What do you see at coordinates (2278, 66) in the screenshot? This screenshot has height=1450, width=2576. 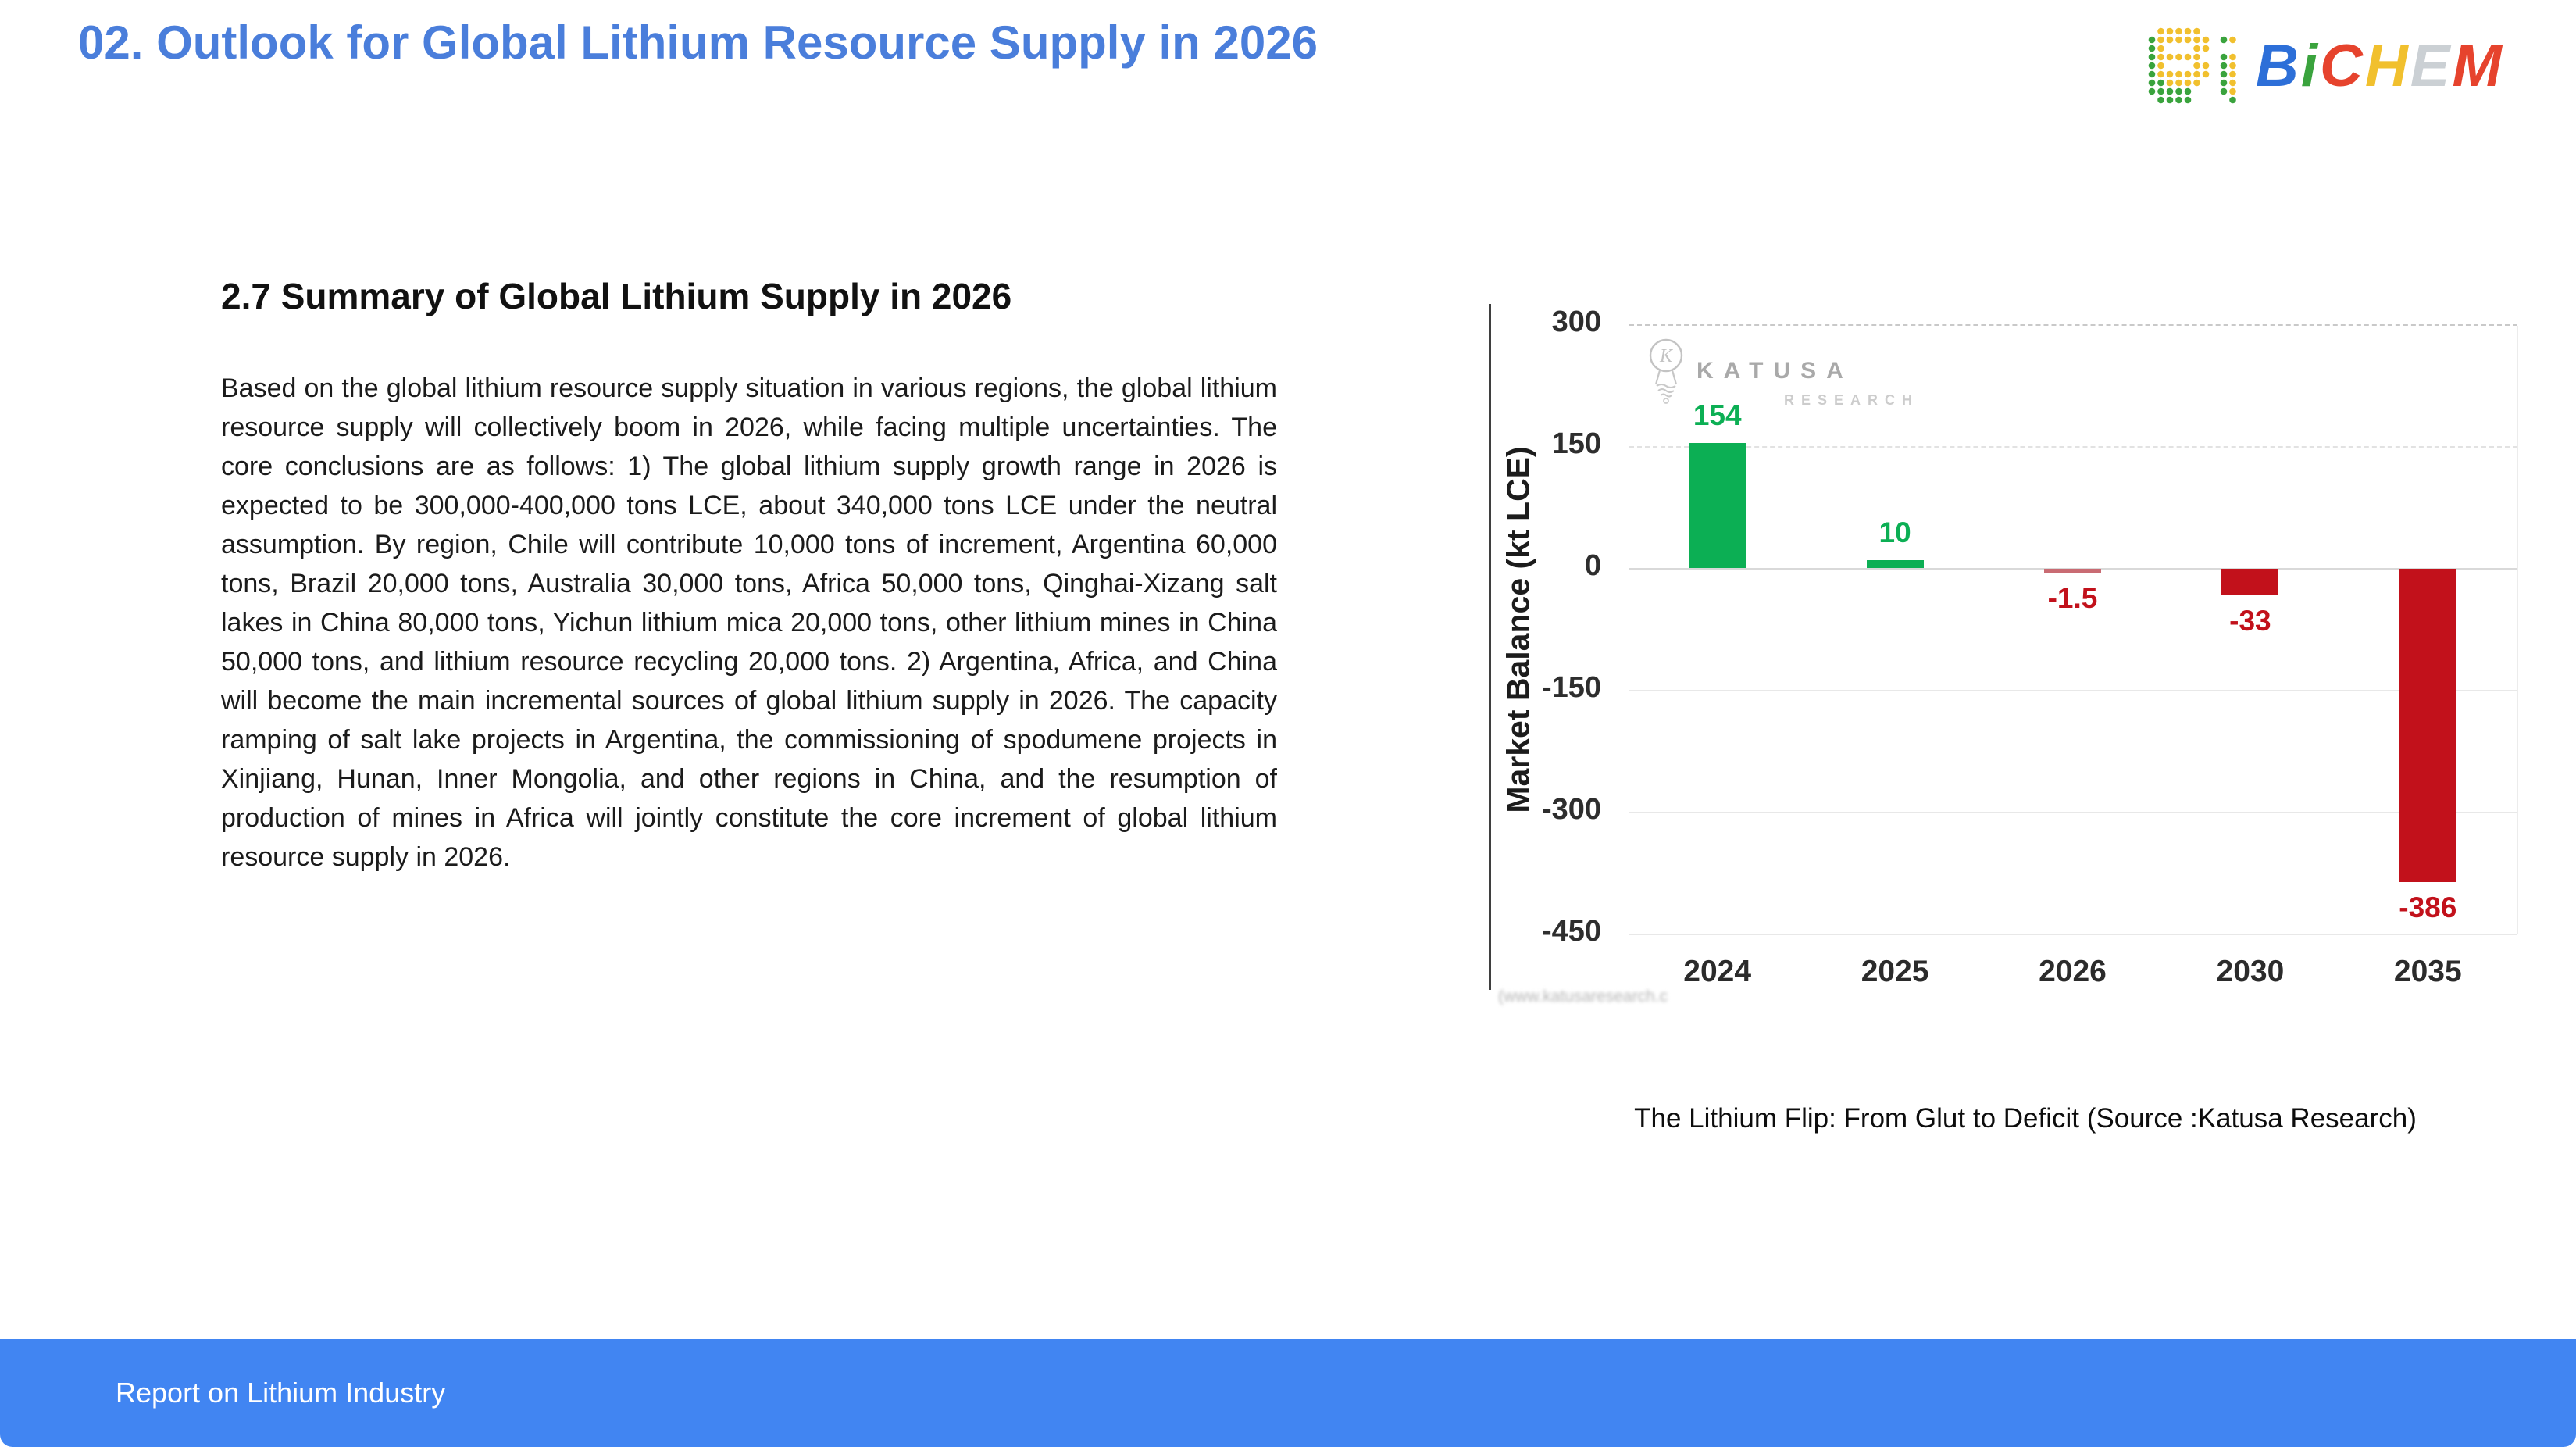 I see `bichem-letter: B` at bounding box center [2278, 66].